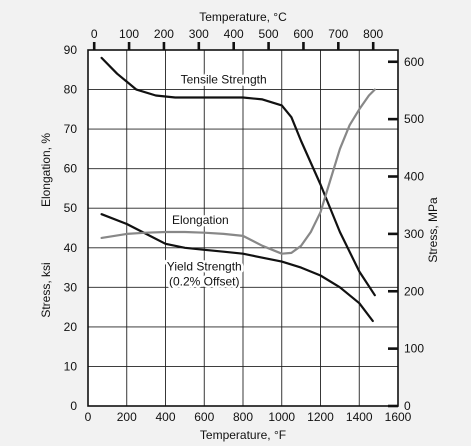 The image size is (471, 446). Describe the element at coordinates (46, 289) in the screenshot. I see `left-axis-title-stress: Stress, ksi` at that location.